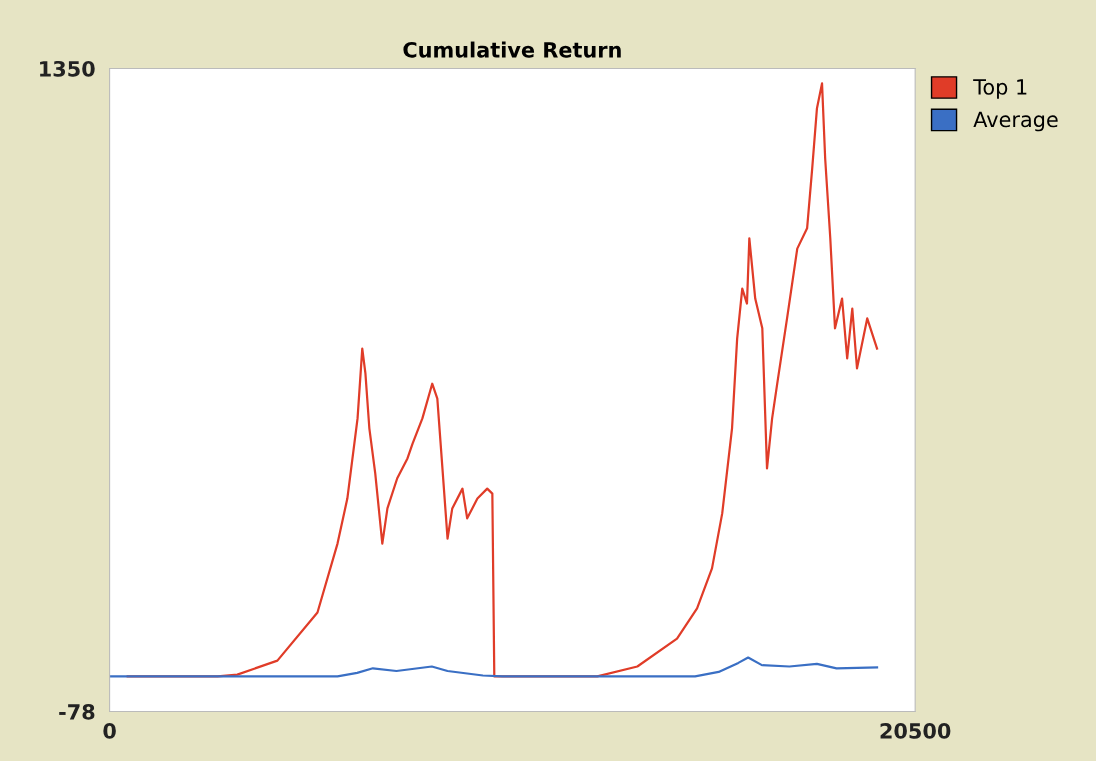 The height and width of the screenshot is (761, 1096). I want to click on line-series, so click(494, 667).